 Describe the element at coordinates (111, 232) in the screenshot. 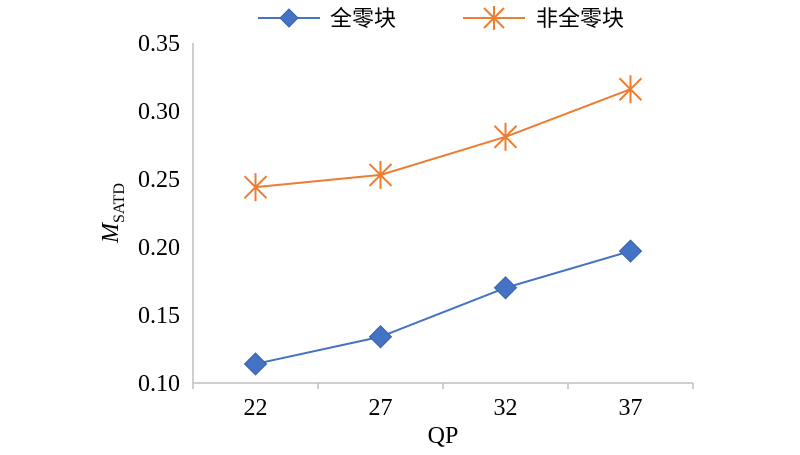

I see `y-axis-title-main: M` at that location.